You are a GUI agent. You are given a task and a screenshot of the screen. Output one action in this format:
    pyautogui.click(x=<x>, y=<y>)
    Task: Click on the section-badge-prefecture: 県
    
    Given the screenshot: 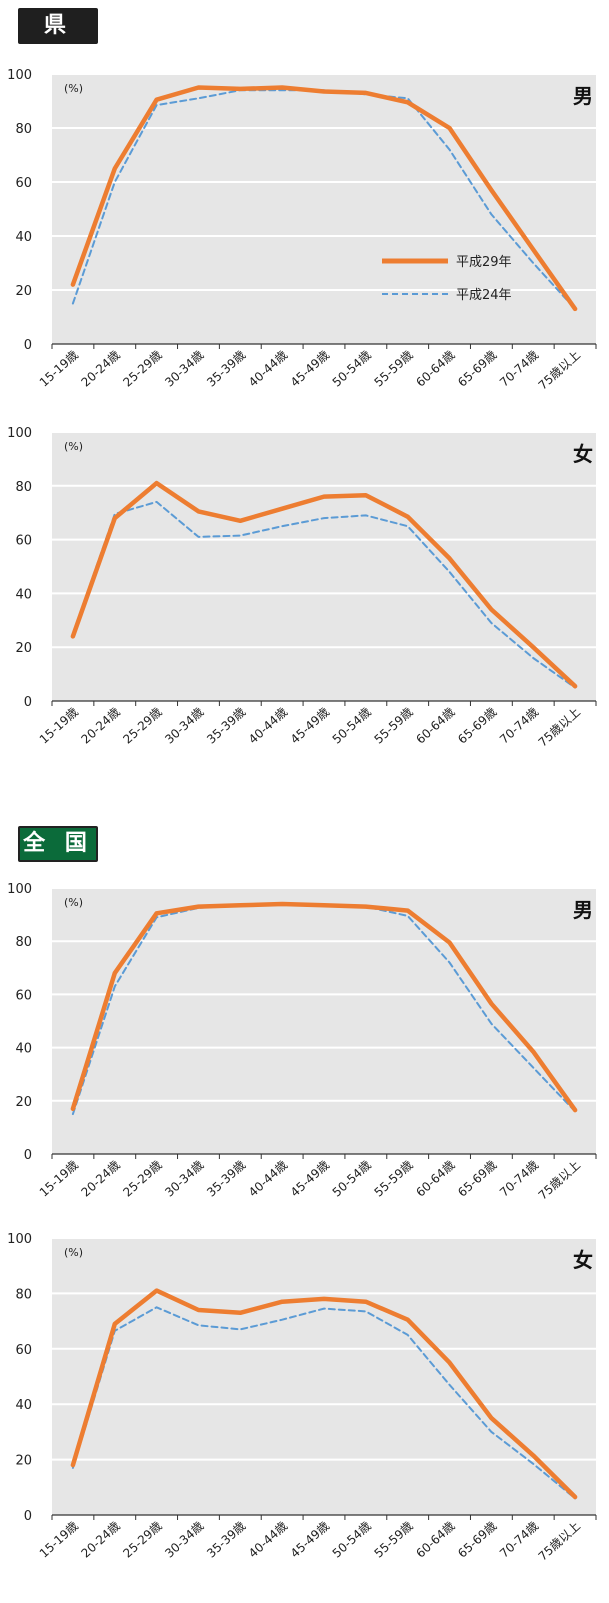 What is the action you would take?
    pyautogui.click(x=58, y=26)
    